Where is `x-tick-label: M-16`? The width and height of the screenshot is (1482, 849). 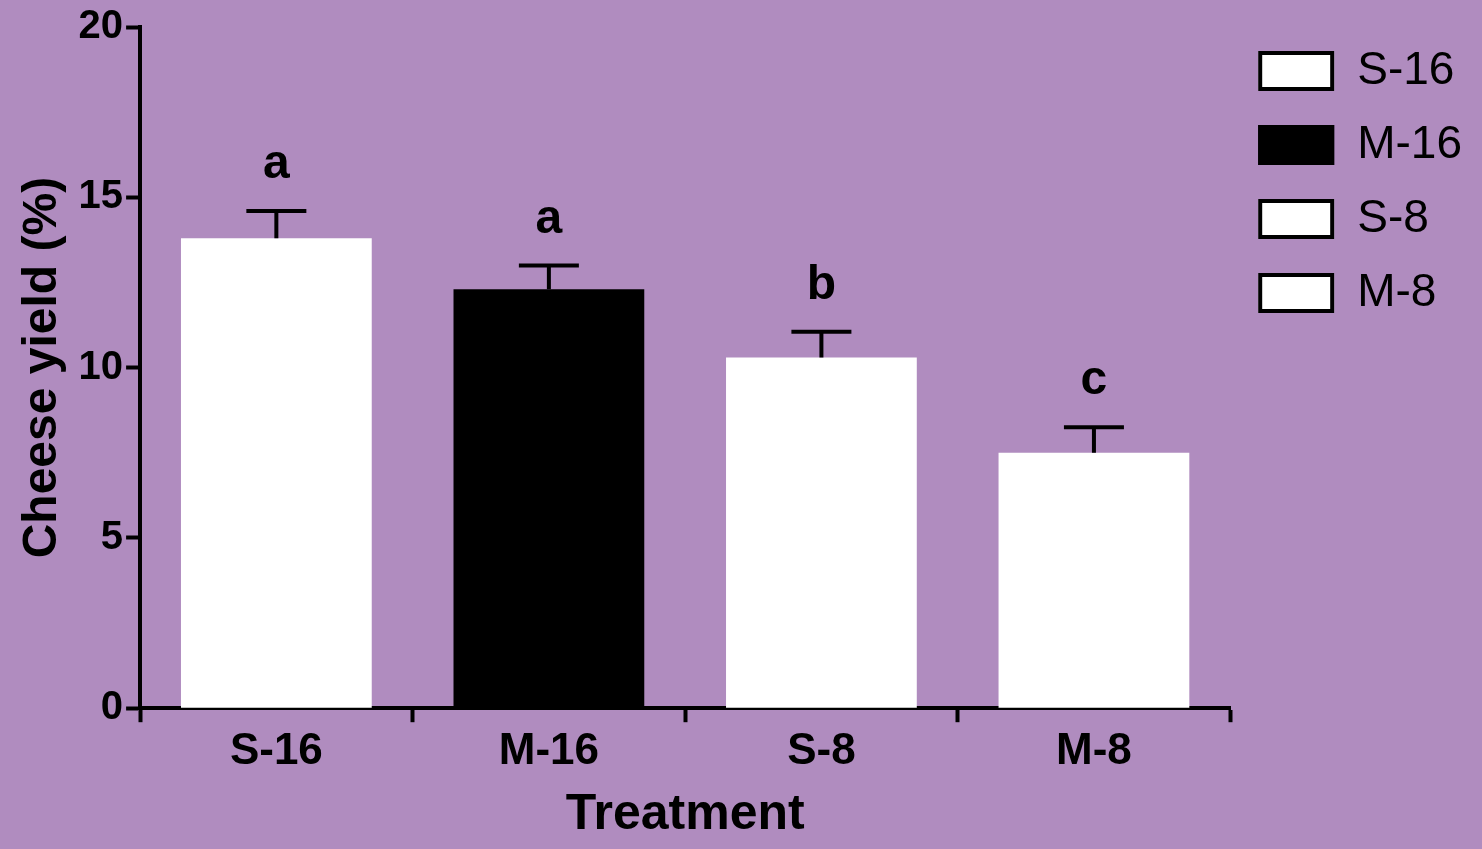 x-tick-label: M-16 is located at coordinates (549, 748).